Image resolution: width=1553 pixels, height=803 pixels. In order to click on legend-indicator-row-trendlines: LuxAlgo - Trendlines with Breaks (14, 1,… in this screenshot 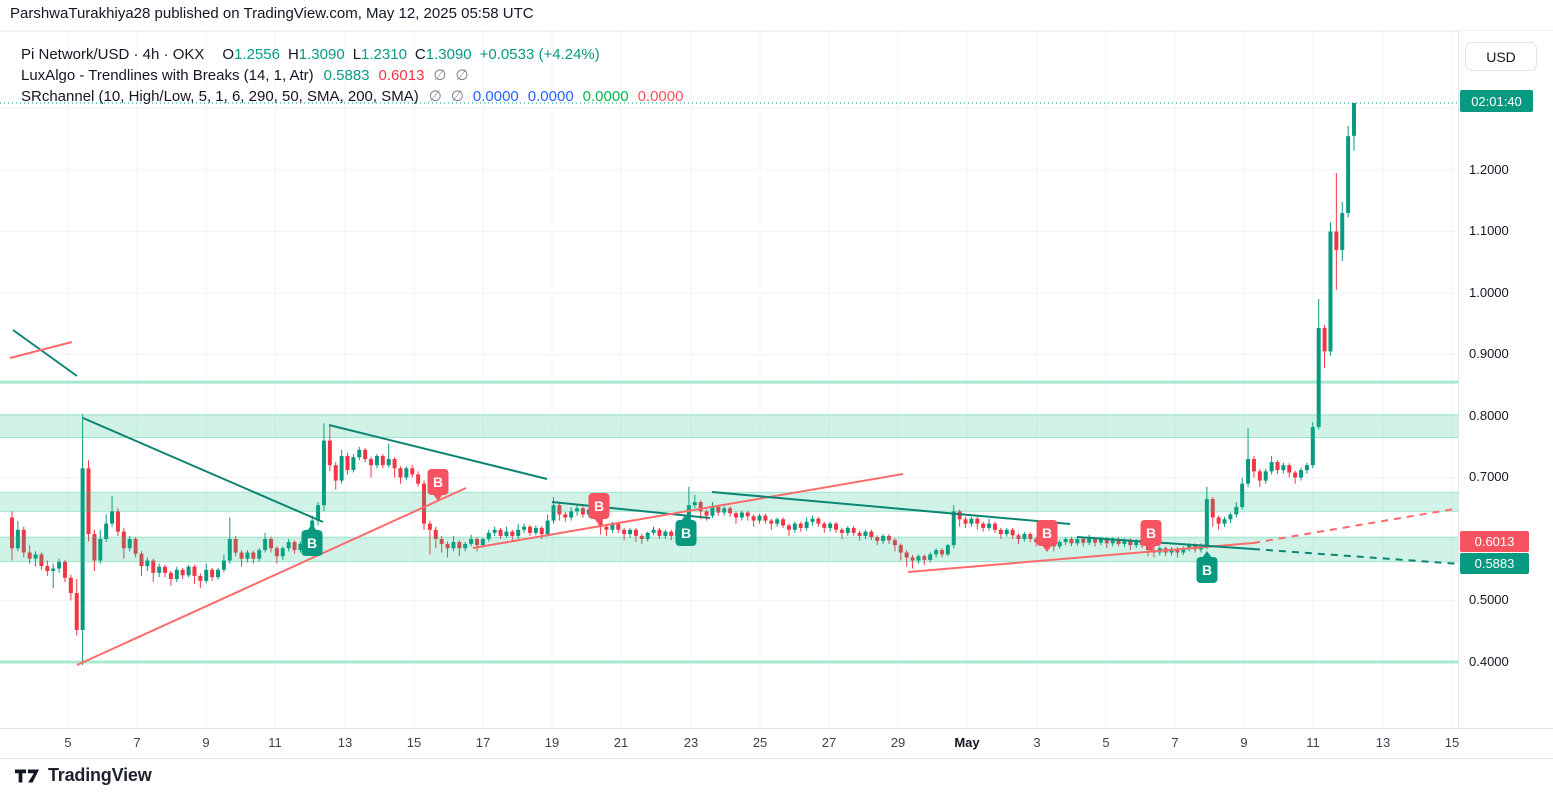, I will do `click(356, 75)`.